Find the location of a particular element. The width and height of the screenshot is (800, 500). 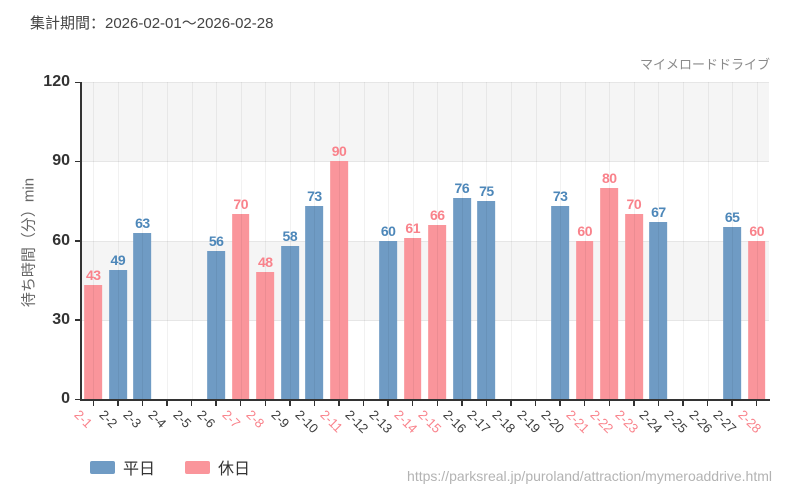

x-tick-label: 2-18 is located at coordinates (504, 422).